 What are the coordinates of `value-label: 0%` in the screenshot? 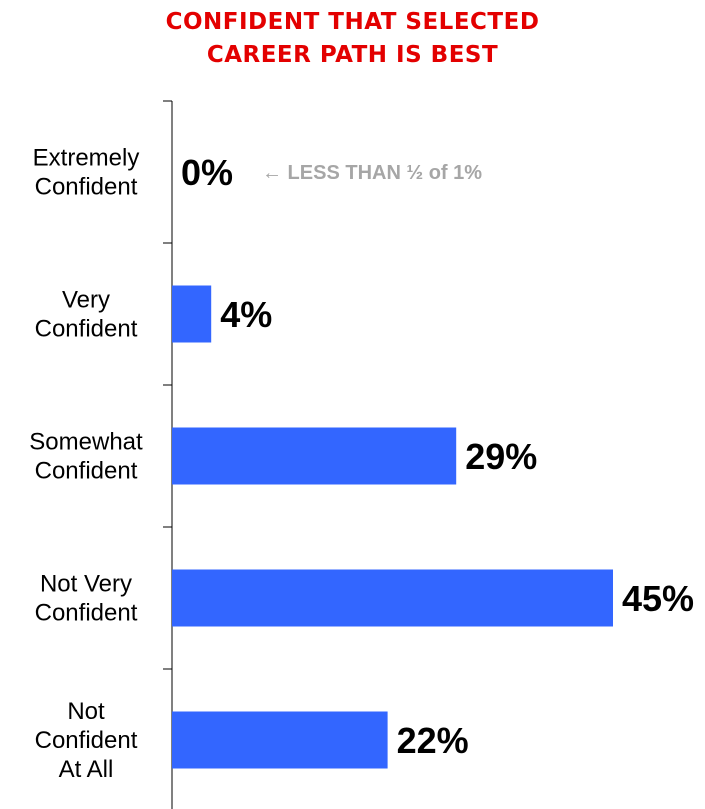 It's located at (207, 172).